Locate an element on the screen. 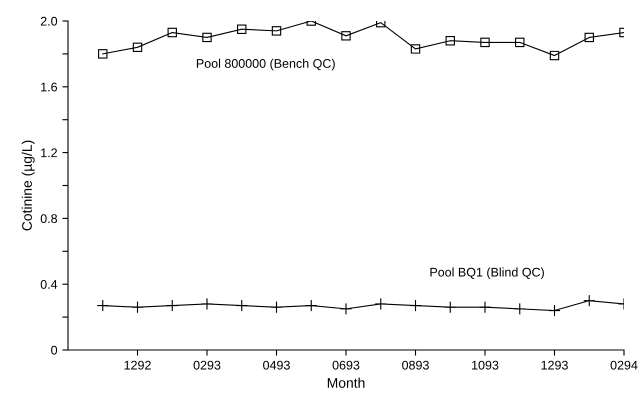 The width and height of the screenshot is (639, 402). x-tick-label: 1093 is located at coordinates (485, 365).